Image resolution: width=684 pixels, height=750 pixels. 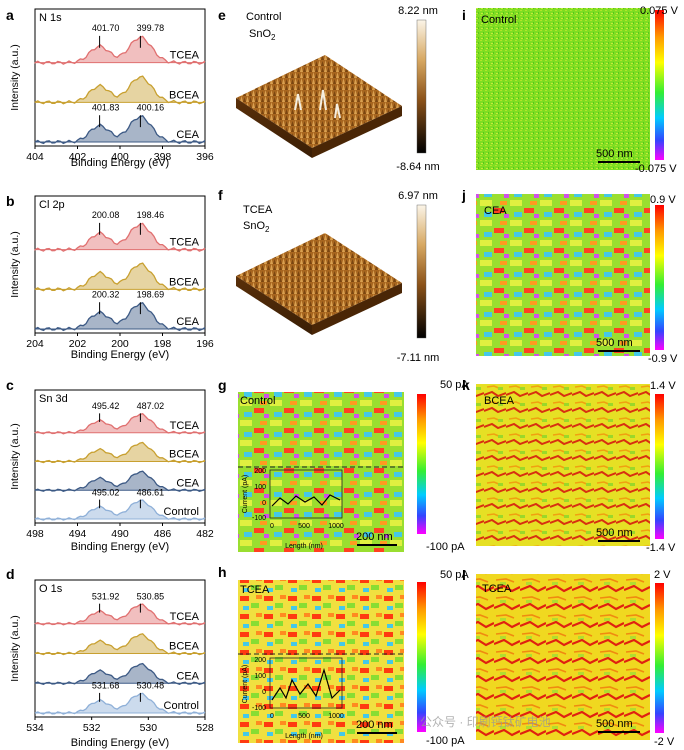 What do you see at coordinates (106, 492) in the screenshot?
I see `xps-peak-label: 495.02` at bounding box center [106, 492].